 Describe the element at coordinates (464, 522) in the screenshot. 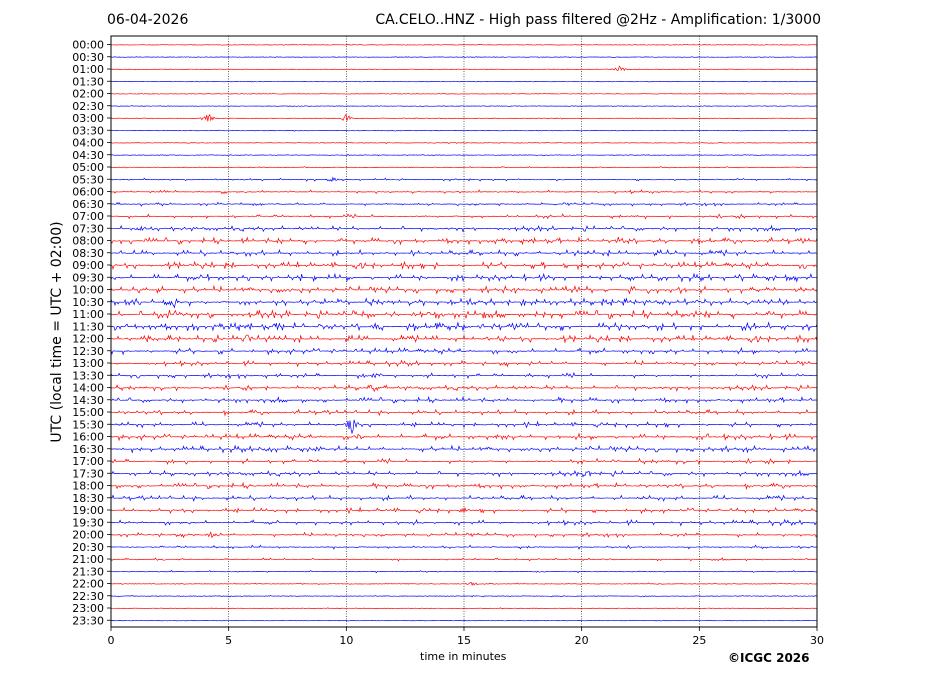

I see `trace-1930` at that location.